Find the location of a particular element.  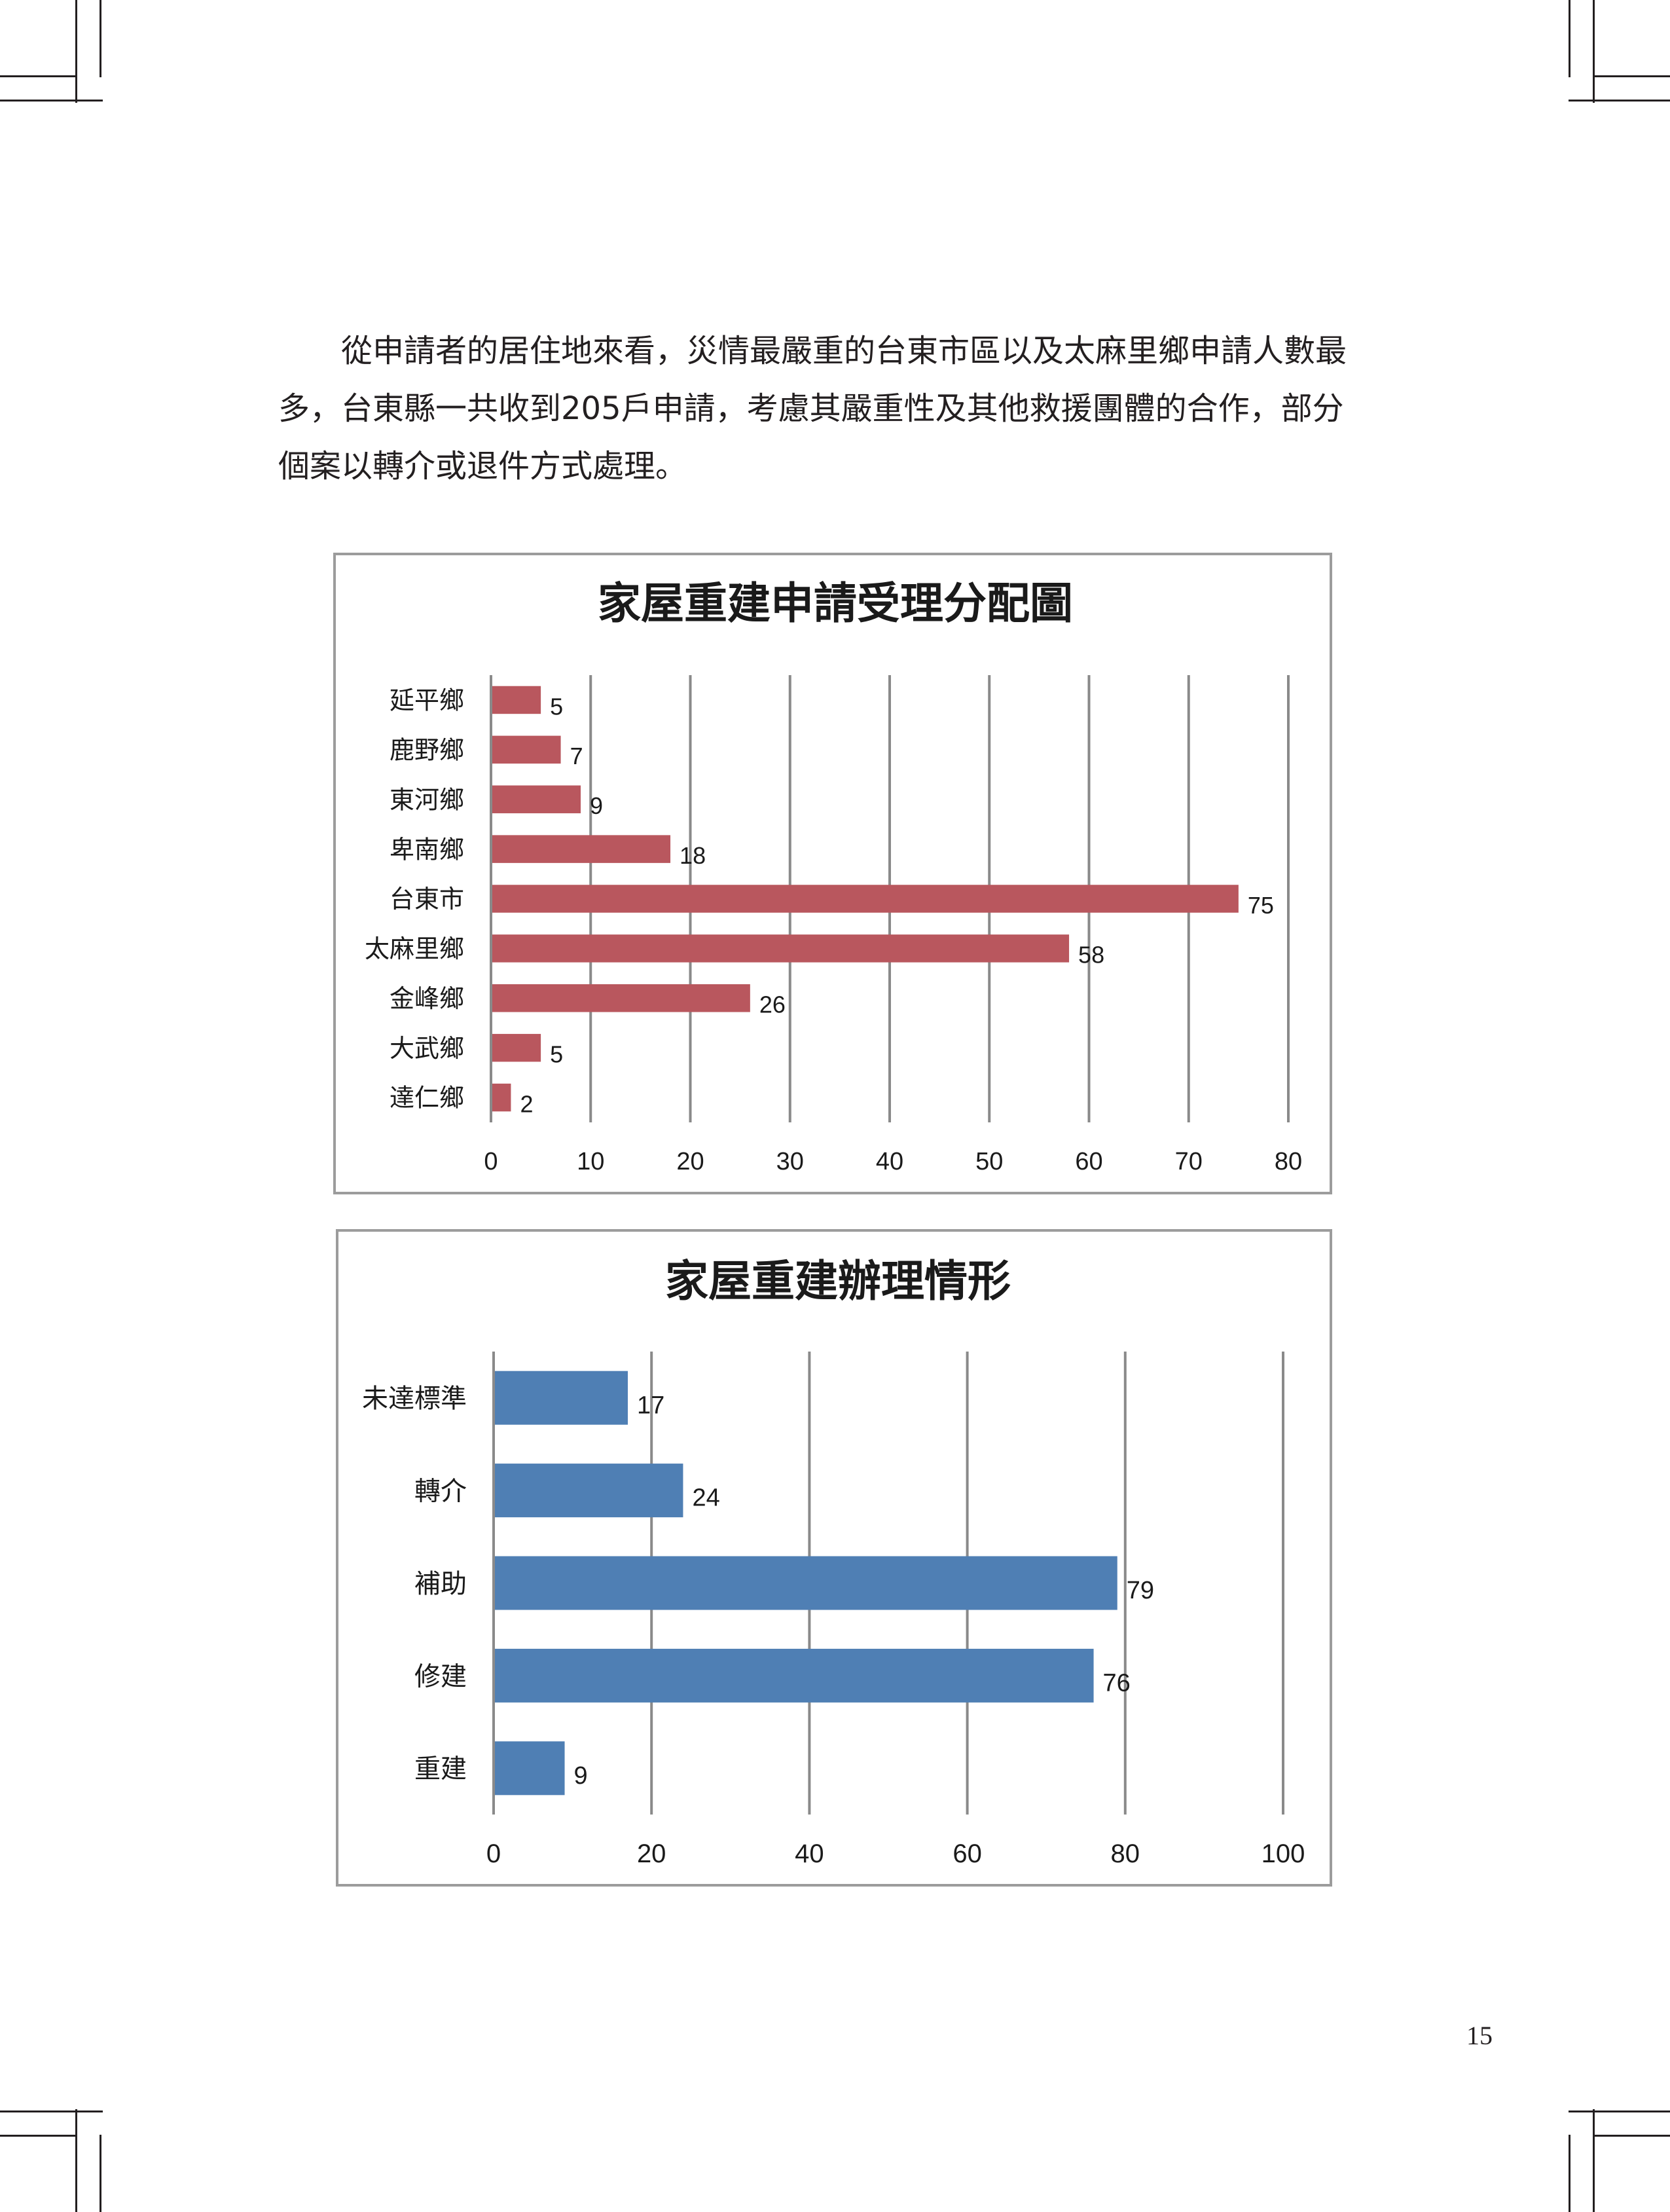

data-label: 24 is located at coordinates (705, 1498).